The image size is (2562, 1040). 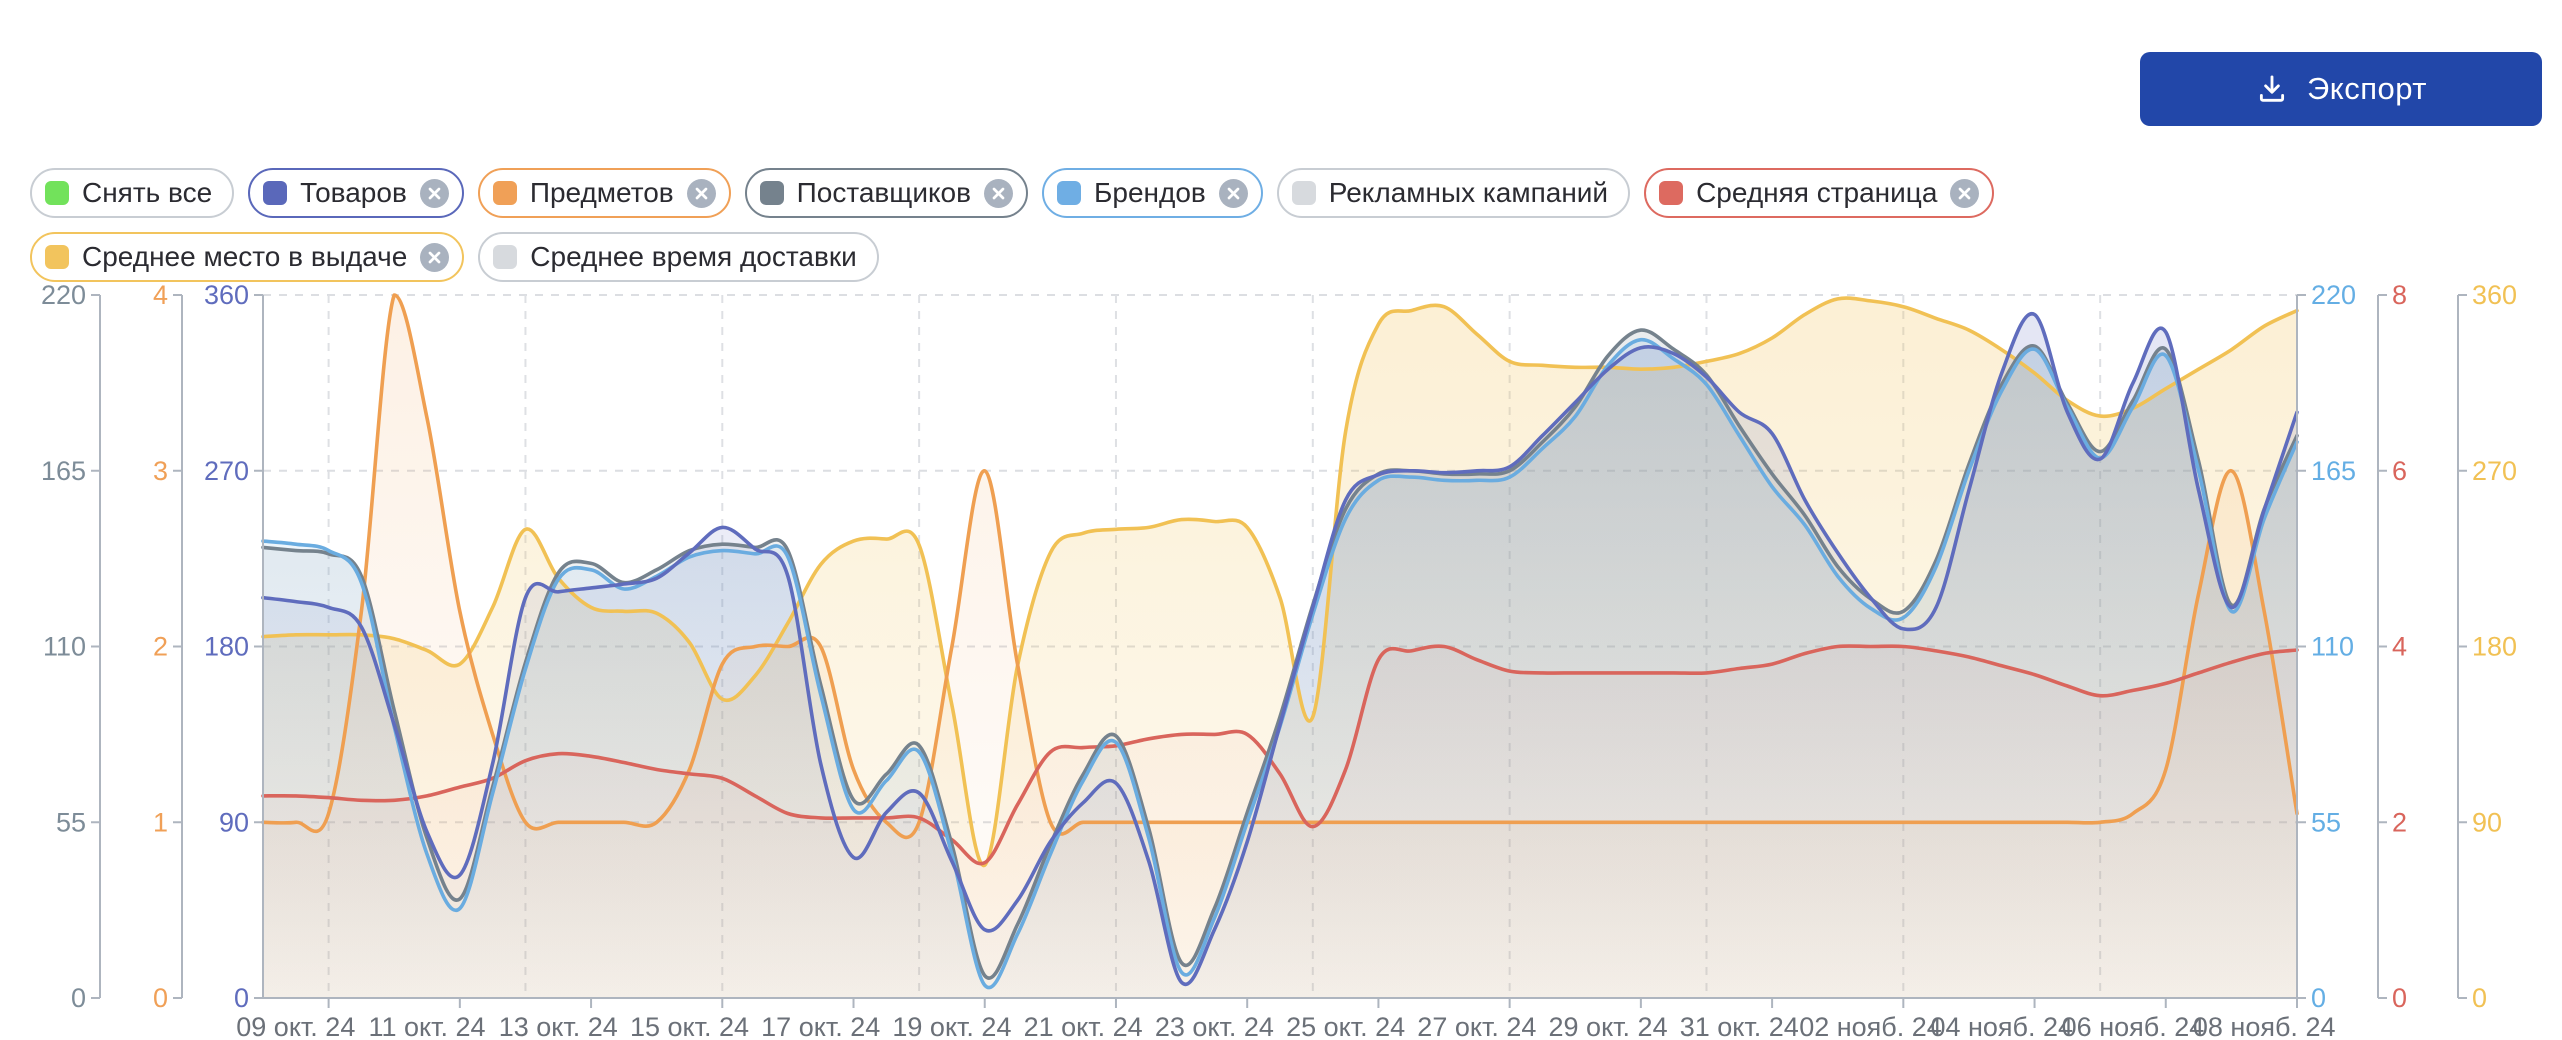 What do you see at coordinates (2133, 1026) in the screenshot?
I see `x-axis-tick-label: 06 нояб. 24` at bounding box center [2133, 1026].